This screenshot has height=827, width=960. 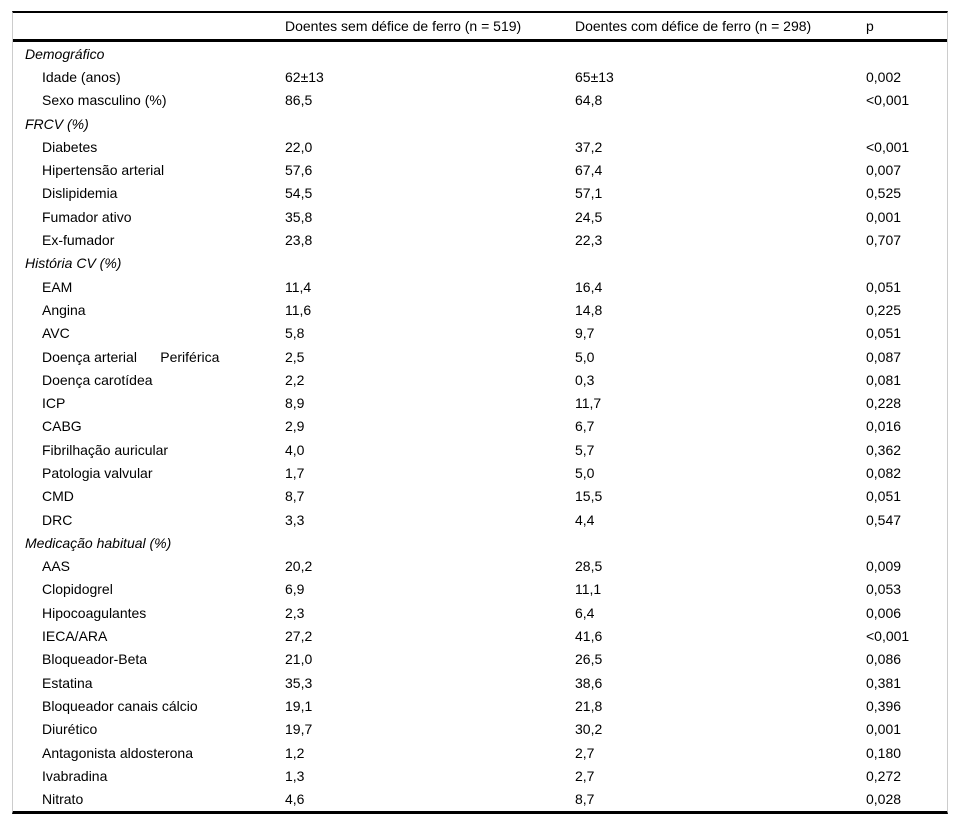 What do you see at coordinates (97, 472) in the screenshot?
I see `row-label: Patologia valvular` at bounding box center [97, 472].